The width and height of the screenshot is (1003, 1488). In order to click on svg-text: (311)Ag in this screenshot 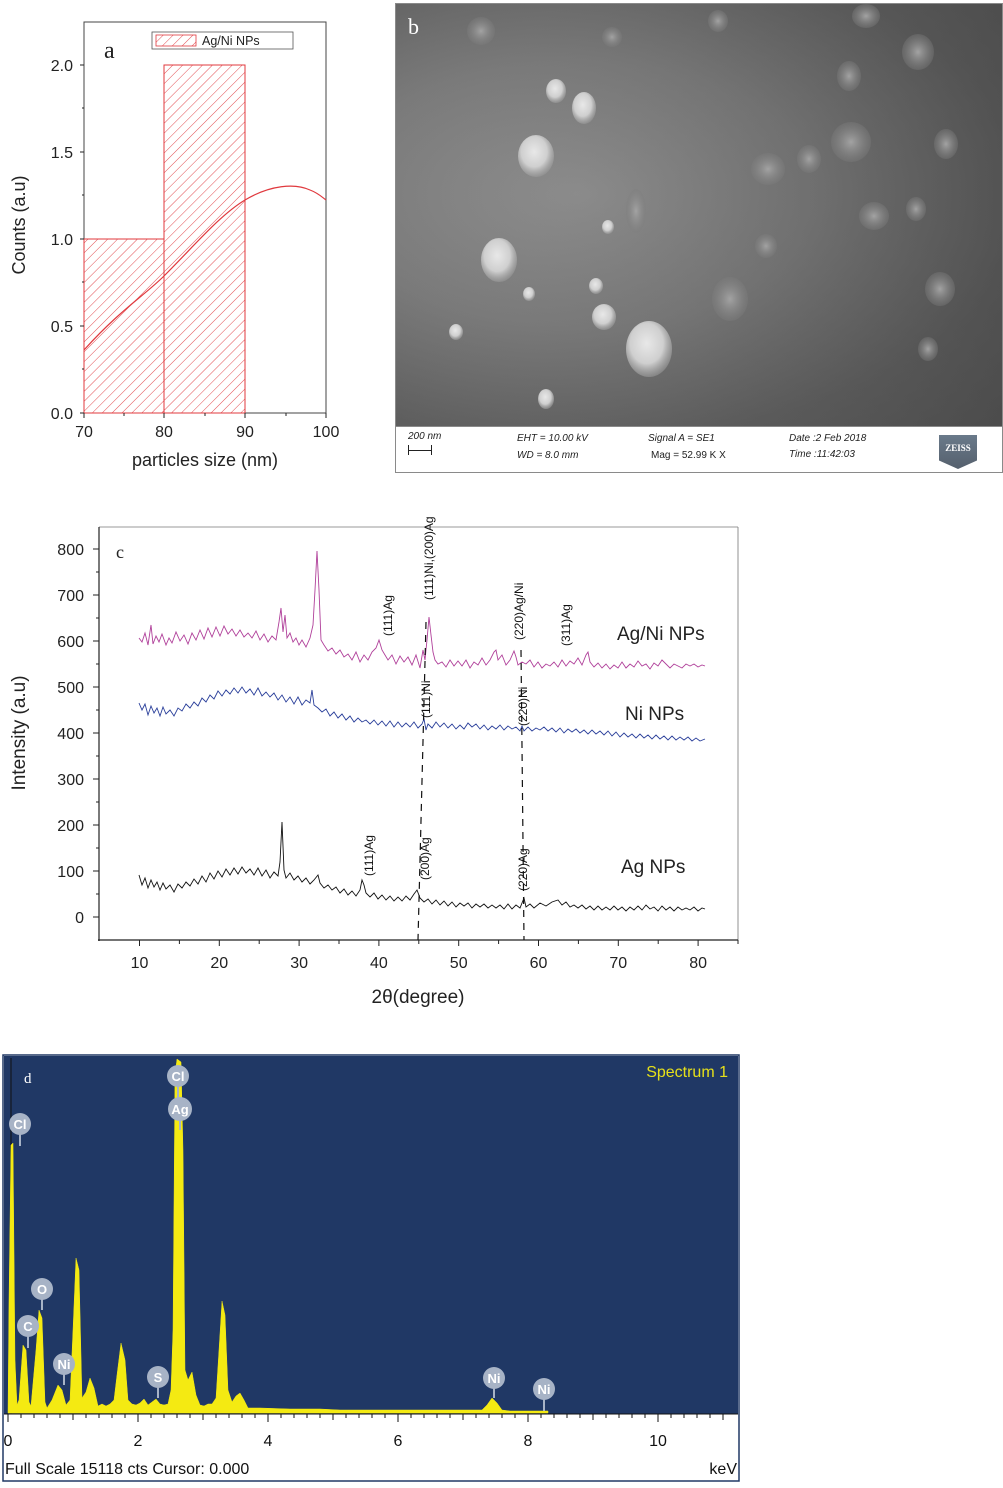, I will do `click(566, 625)`.